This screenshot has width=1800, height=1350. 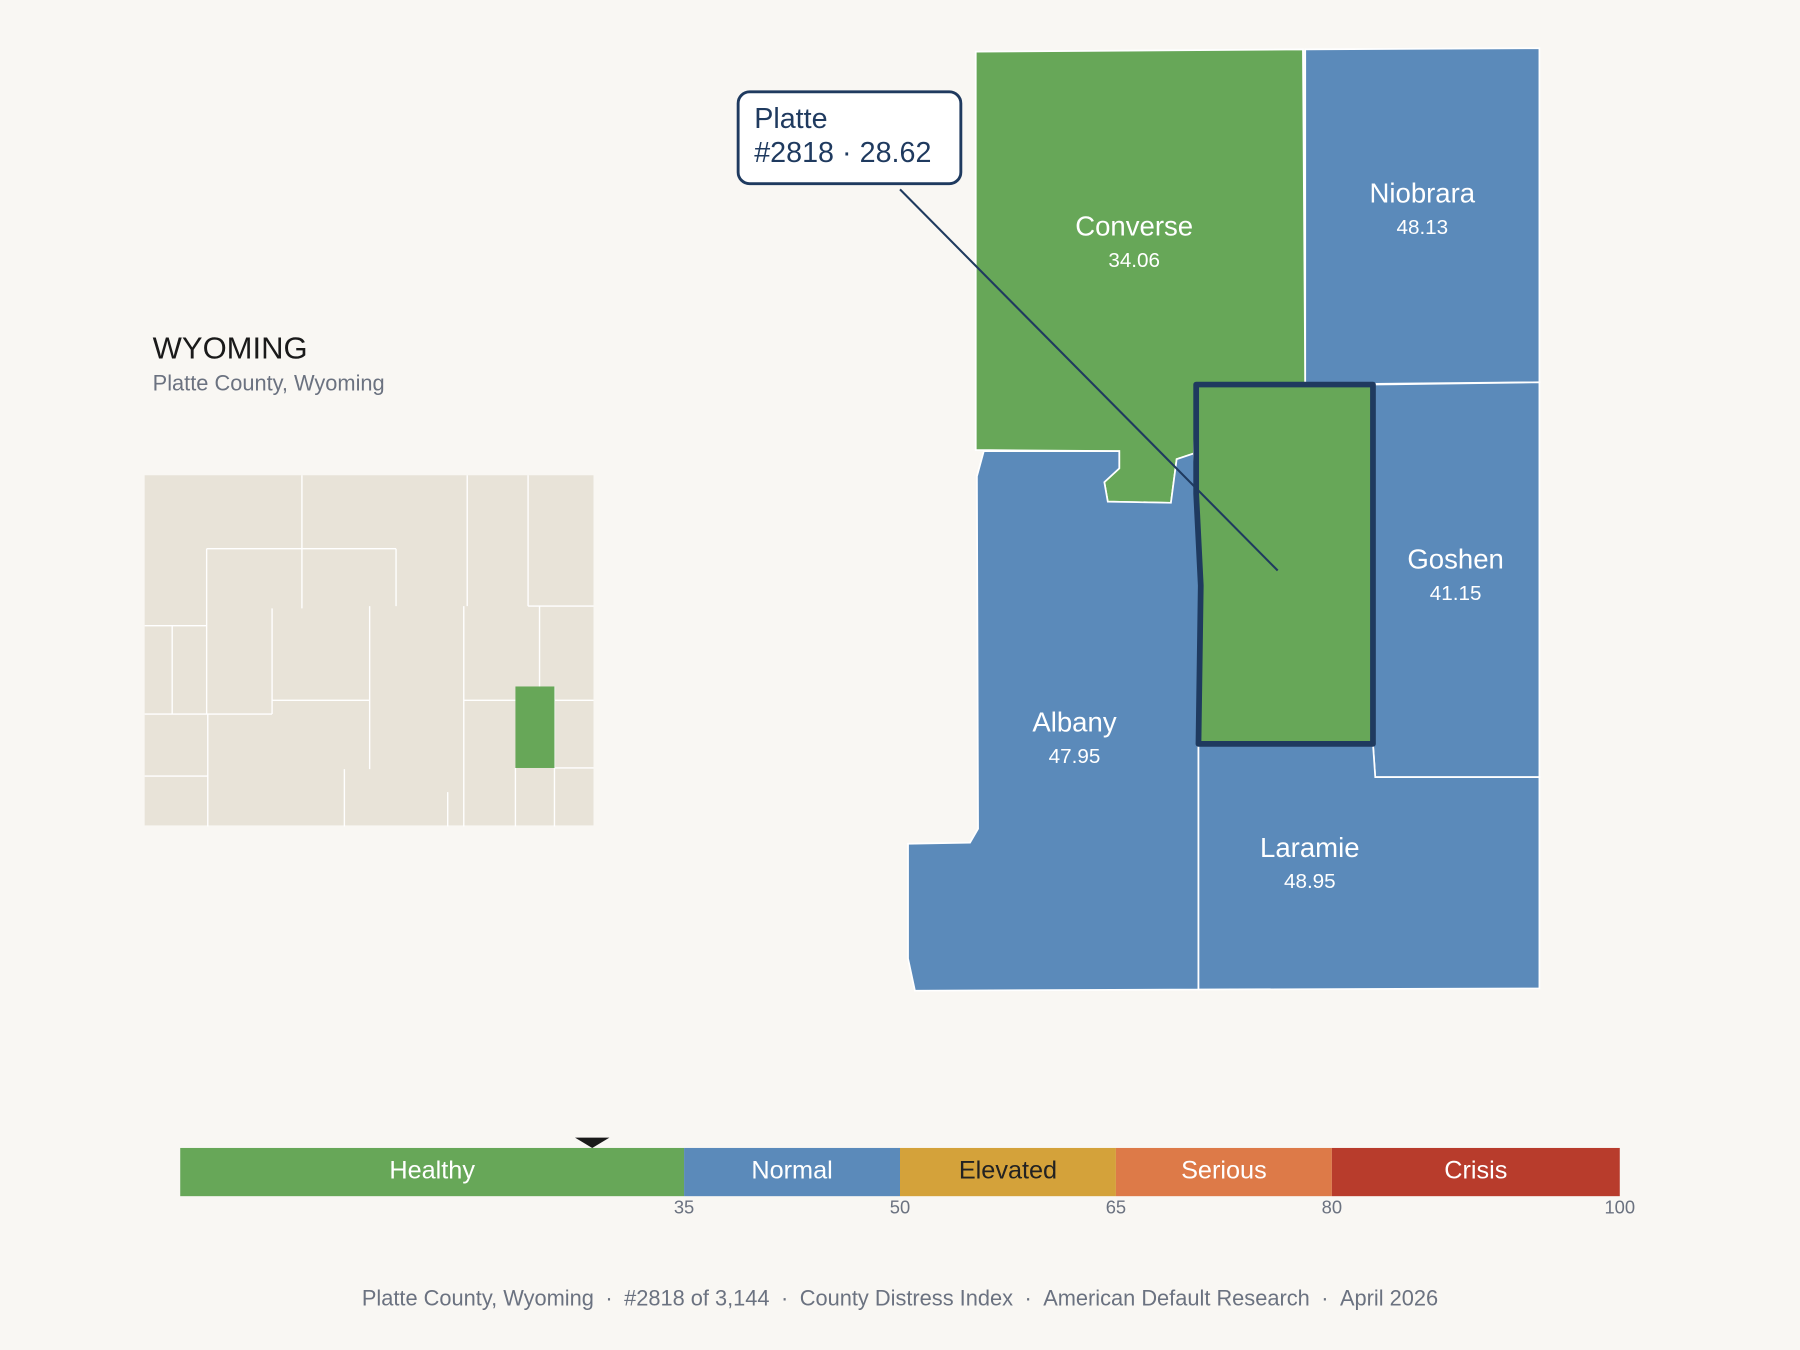 I want to click on county-name: Laramie, so click(x=1310, y=847).